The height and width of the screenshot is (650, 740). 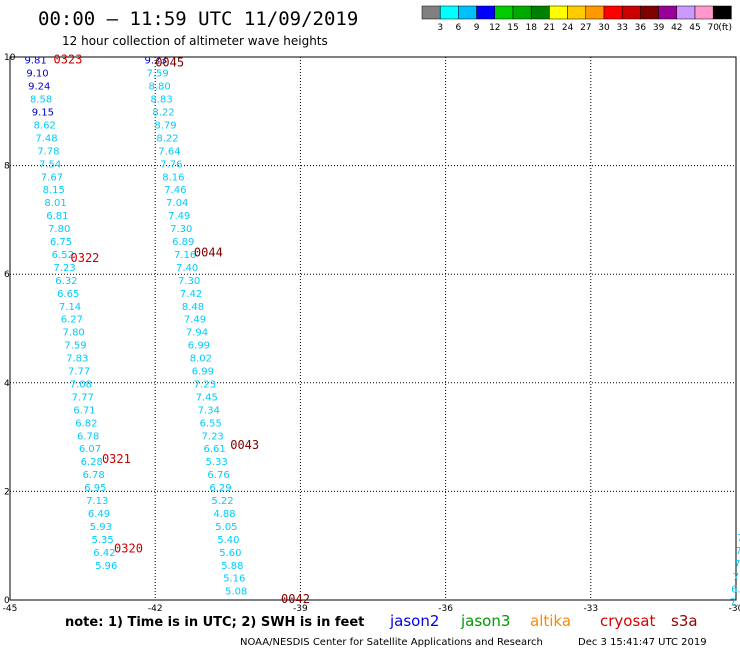 I want to click on wave-height-value: 7.11, so click(x=735, y=603).